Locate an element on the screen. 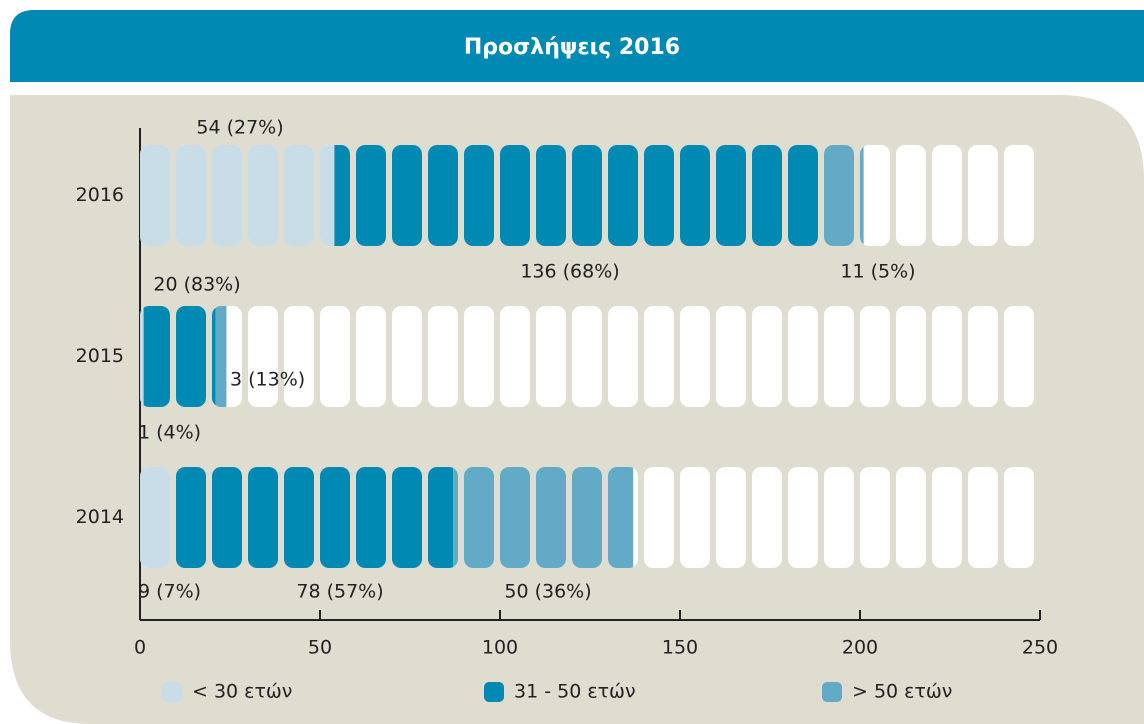 The height and width of the screenshot is (724, 1144). x-tick-label: 50 is located at coordinates (320, 648).